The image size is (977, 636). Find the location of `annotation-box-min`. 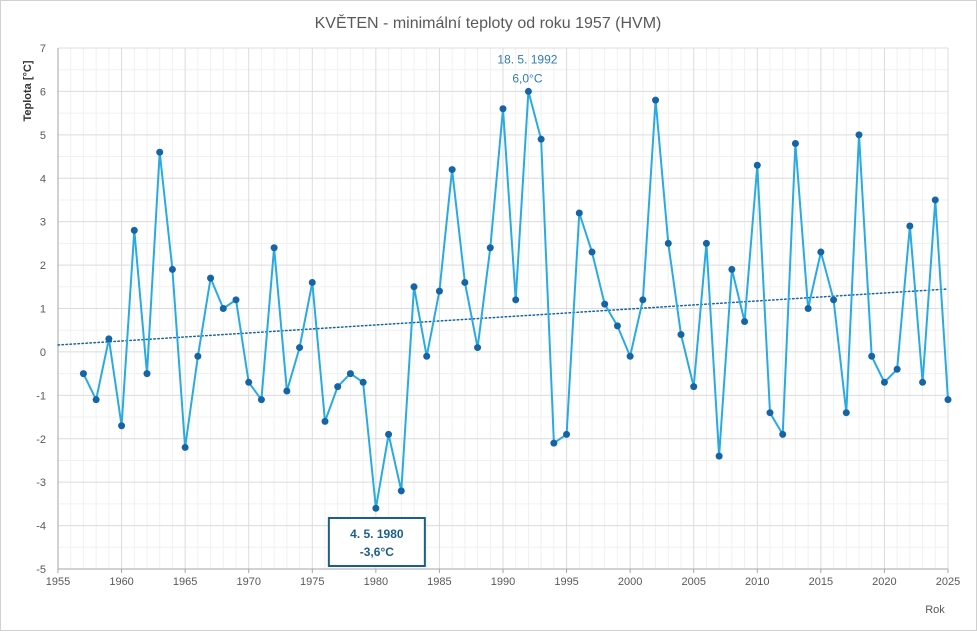

annotation-box-min is located at coordinates (376, 542).